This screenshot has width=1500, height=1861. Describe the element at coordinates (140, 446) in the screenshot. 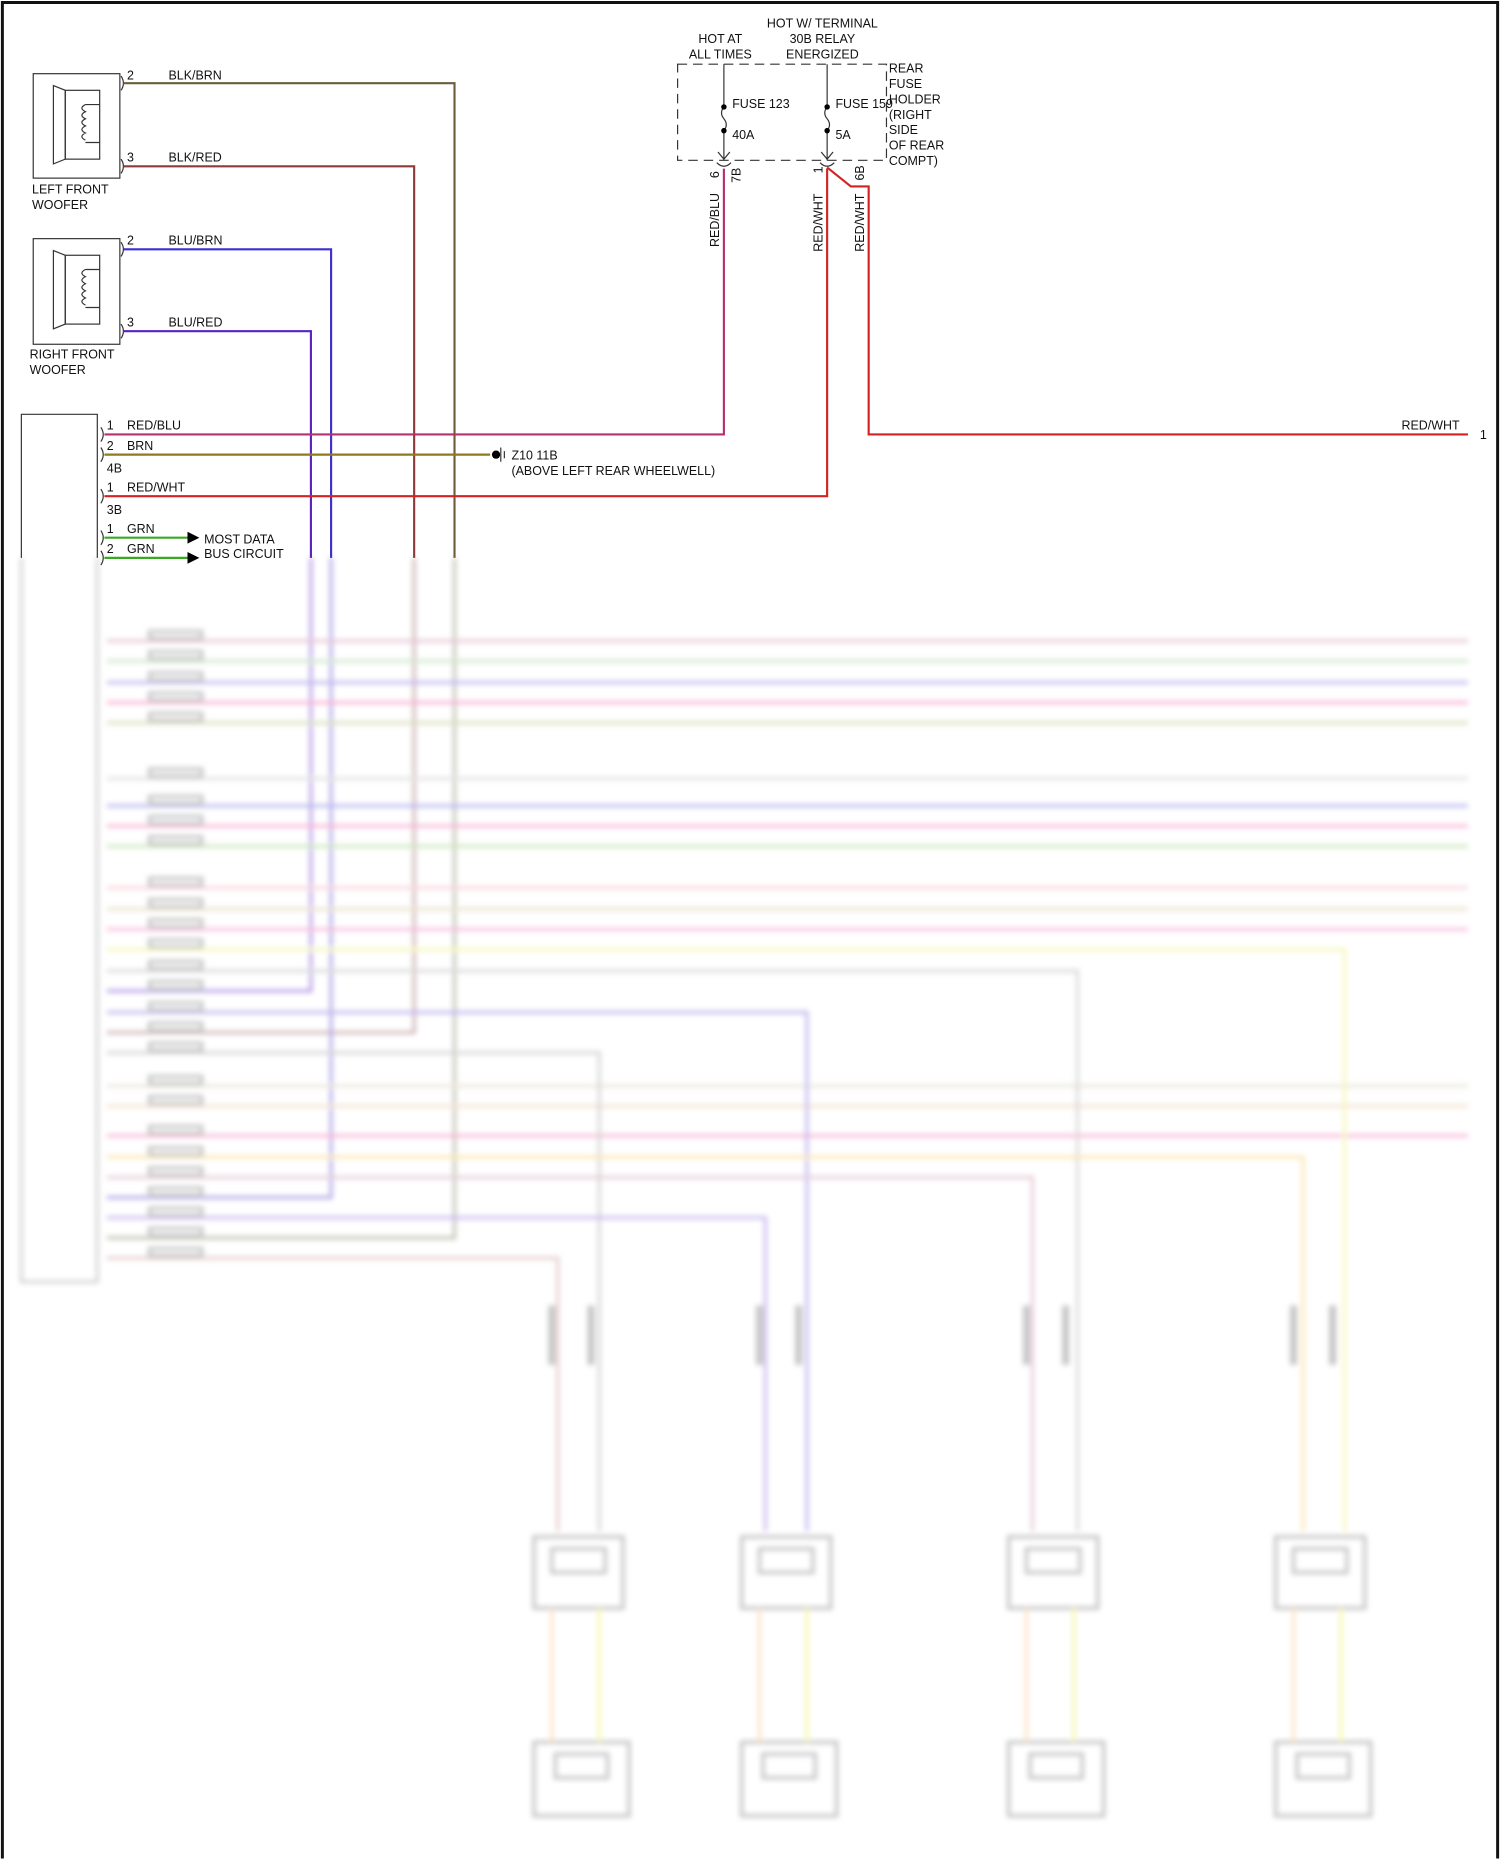

I see `wire-label: BRN` at that location.